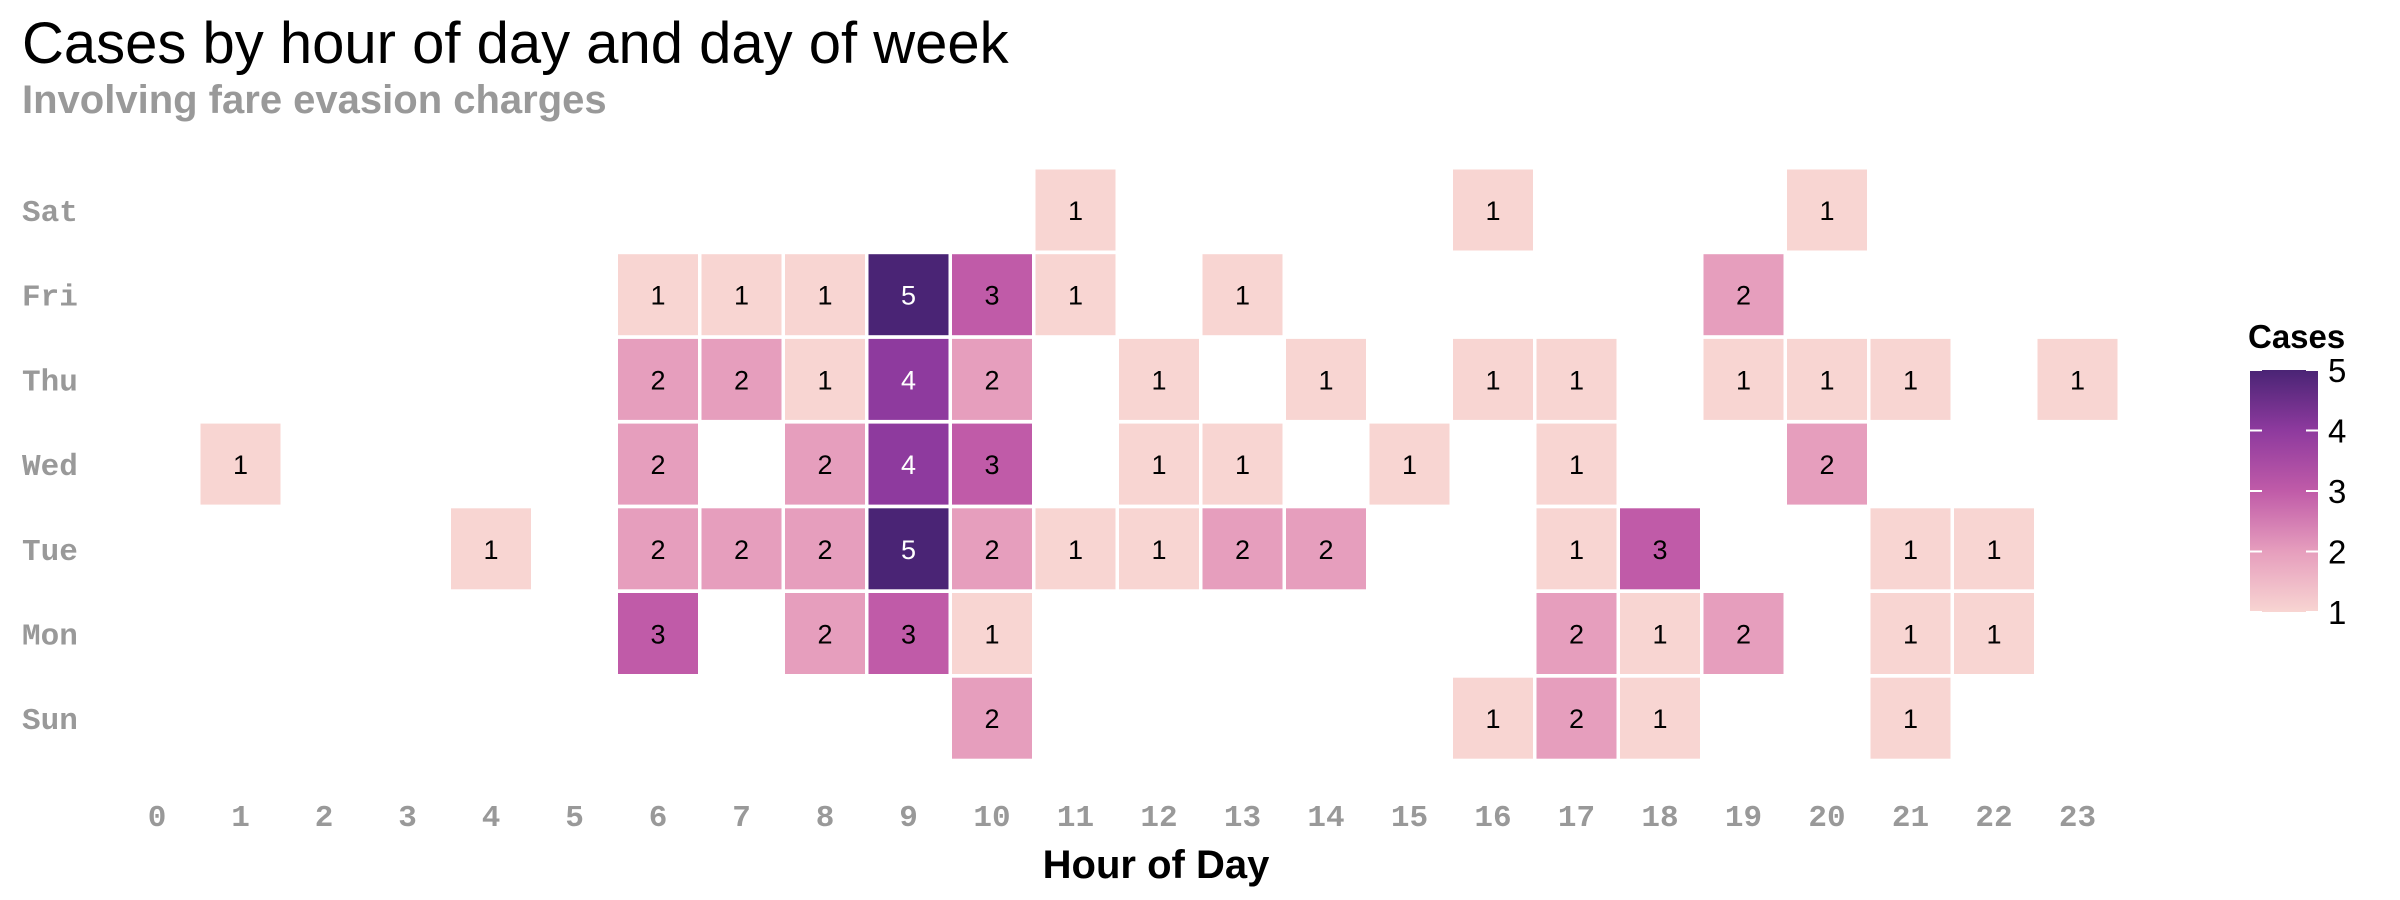 This screenshot has height=900, width=2400. What do you see at coordinates (658, 818) in the screenshot?
I see `x-tick-label-6: 6` at bounding box center [658, 818].